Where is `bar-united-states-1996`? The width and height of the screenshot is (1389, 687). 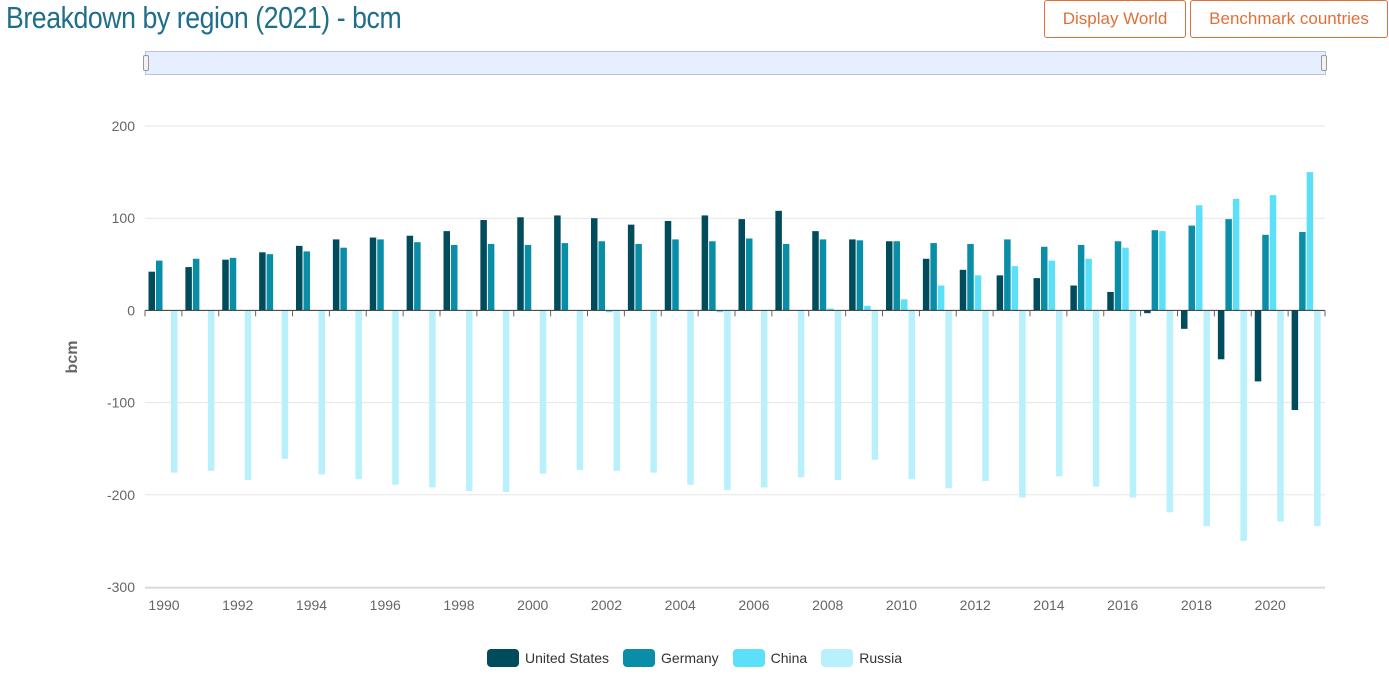
bar-united-states-1996 is located at coordinates (373, 274).